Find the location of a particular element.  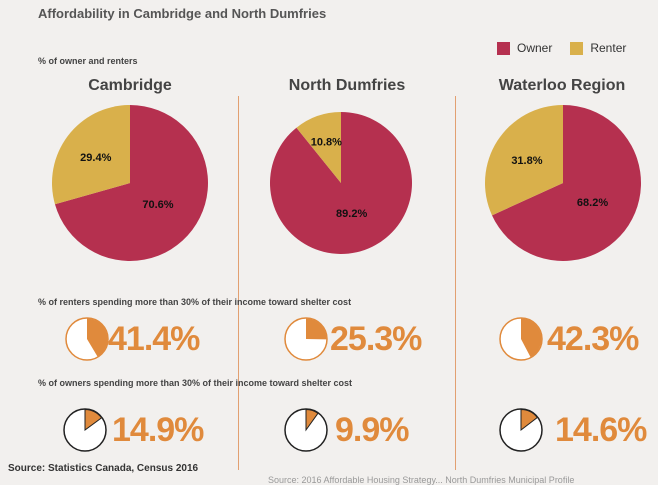

owner-slice-label: 70.6% is located at coordinates (157, 205).